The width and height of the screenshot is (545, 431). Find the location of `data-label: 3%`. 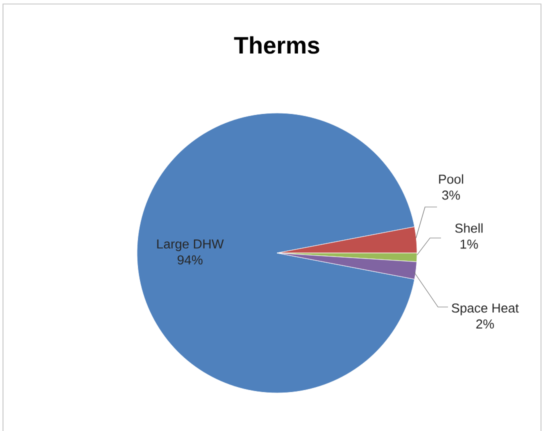

data-label: 3% is located at coordinates (451, 195).